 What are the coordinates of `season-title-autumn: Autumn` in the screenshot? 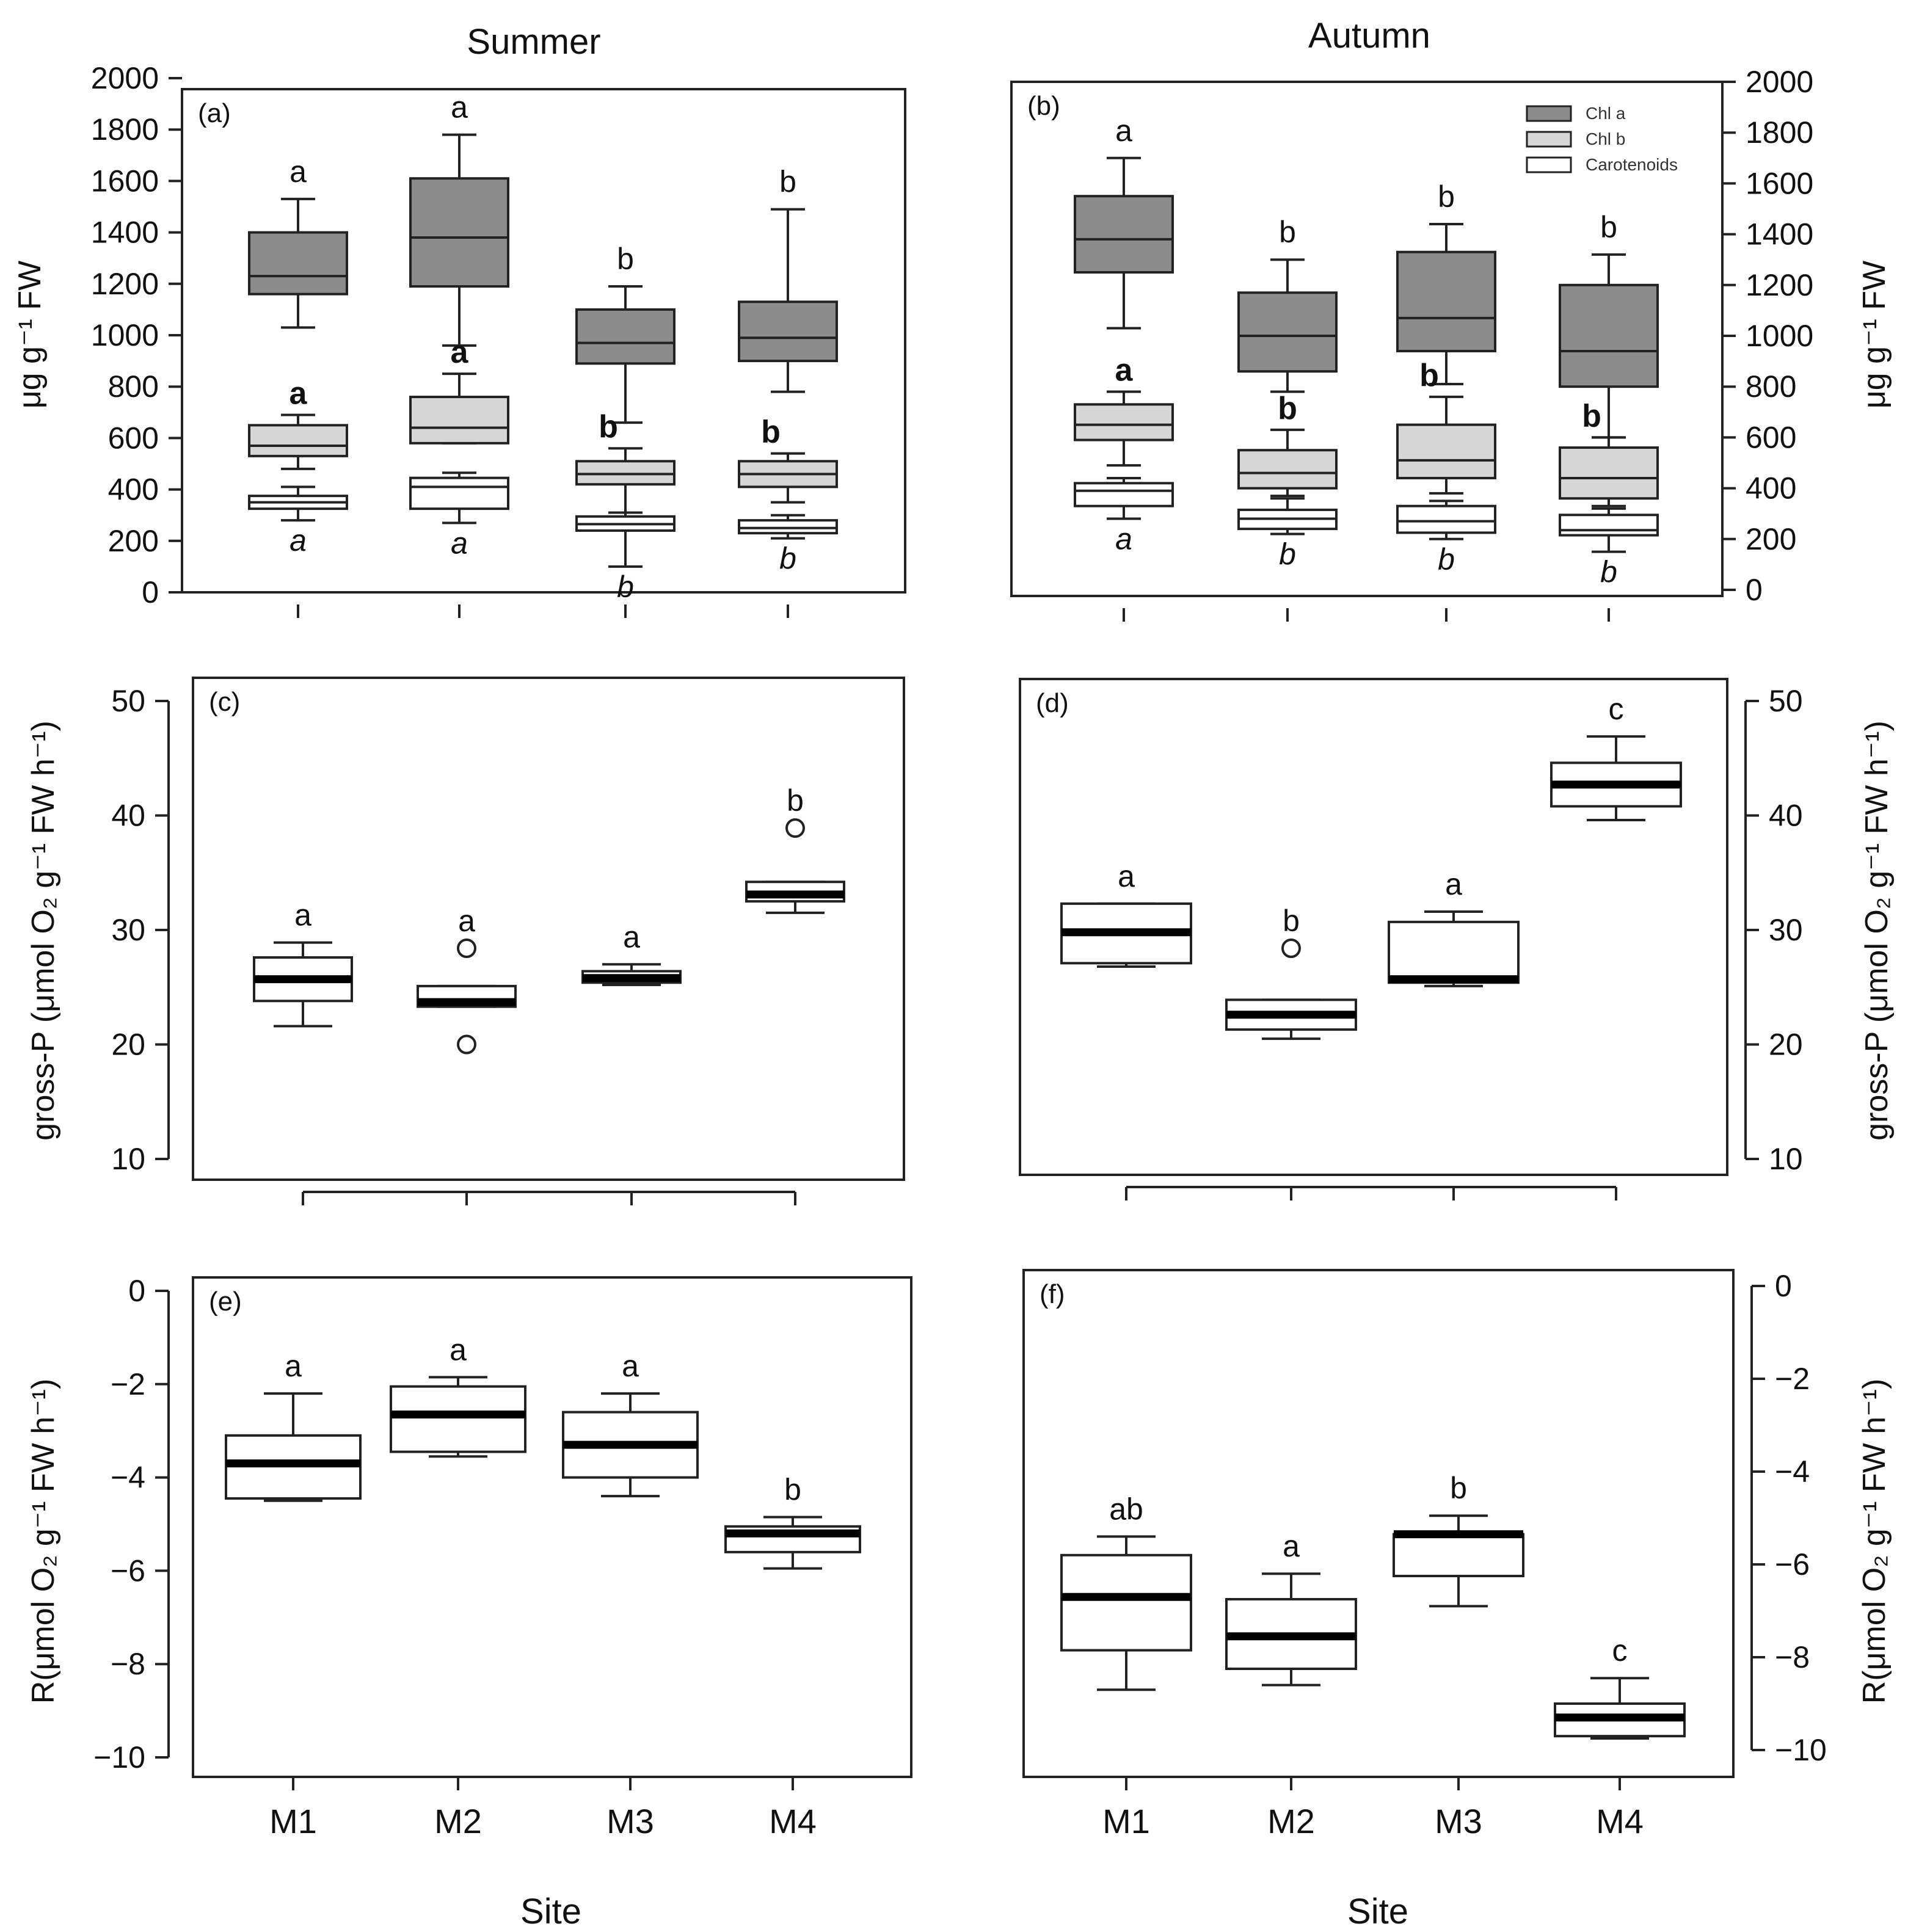 It's located at (1369, 36).